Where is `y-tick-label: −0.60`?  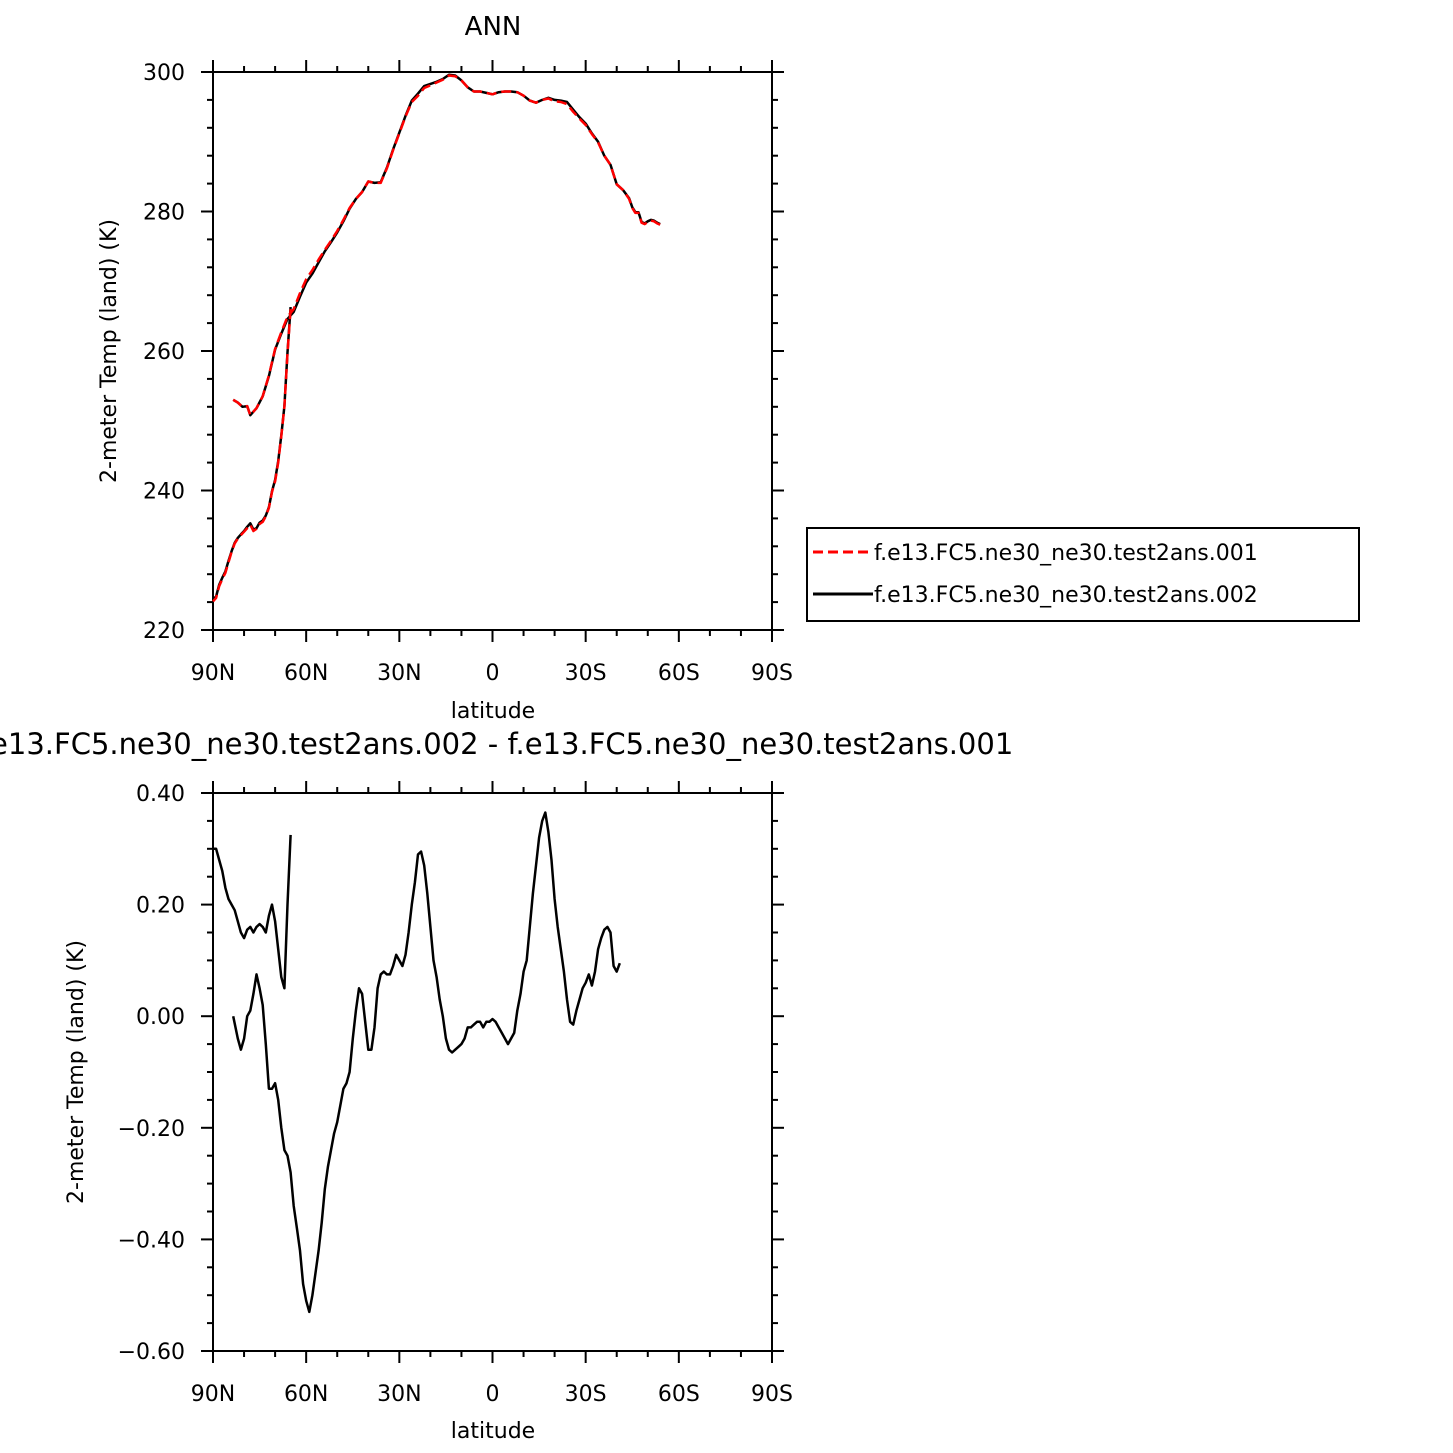
y-tick-label: −0.60 is located at coordinates (151, 1352).